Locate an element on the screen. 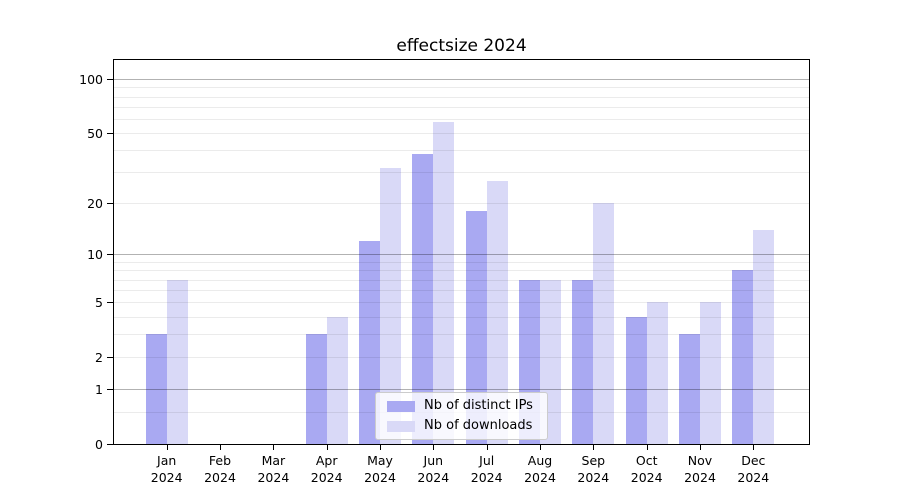 The image size is (900, 500). y-tick-label: 1 is located at coordinates (99, 389).